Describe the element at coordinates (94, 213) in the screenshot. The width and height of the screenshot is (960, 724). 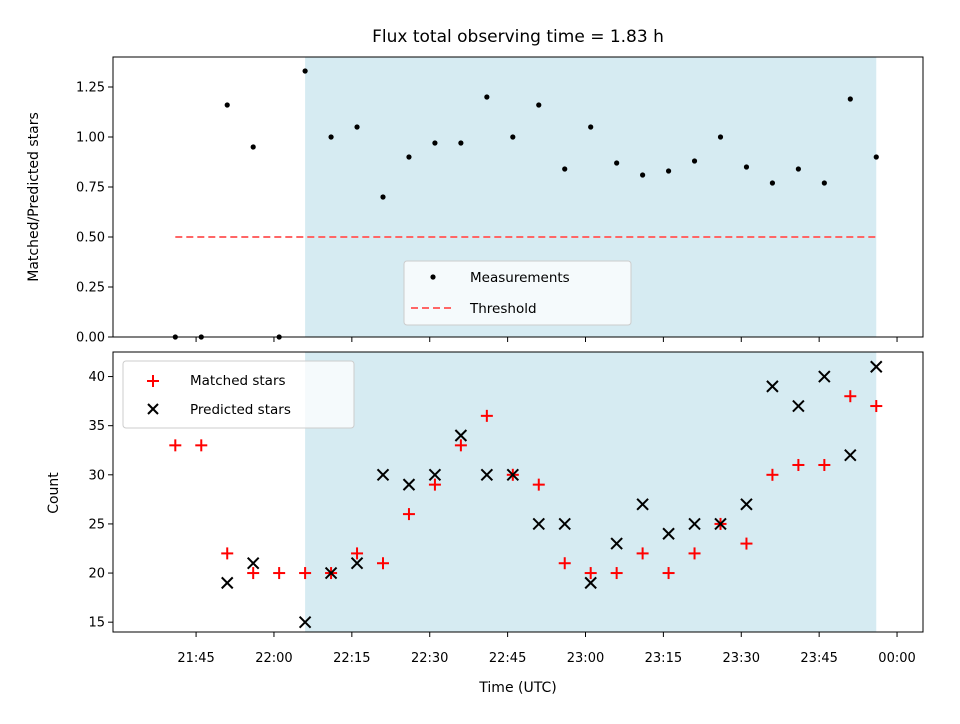
I see `top-y-ticks: 0.00 0.25 0.50 0.75 1.00 1.25` at that location.